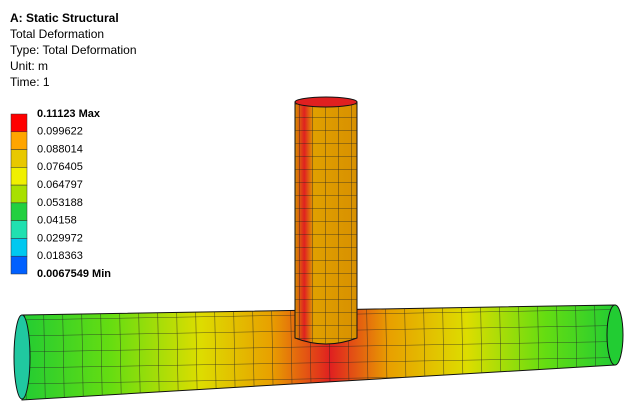  What do you see at coordinates (64, 18) in the screenshot?
I see `analysis-title: A: Static Structural` at bounding box center [64, 18].